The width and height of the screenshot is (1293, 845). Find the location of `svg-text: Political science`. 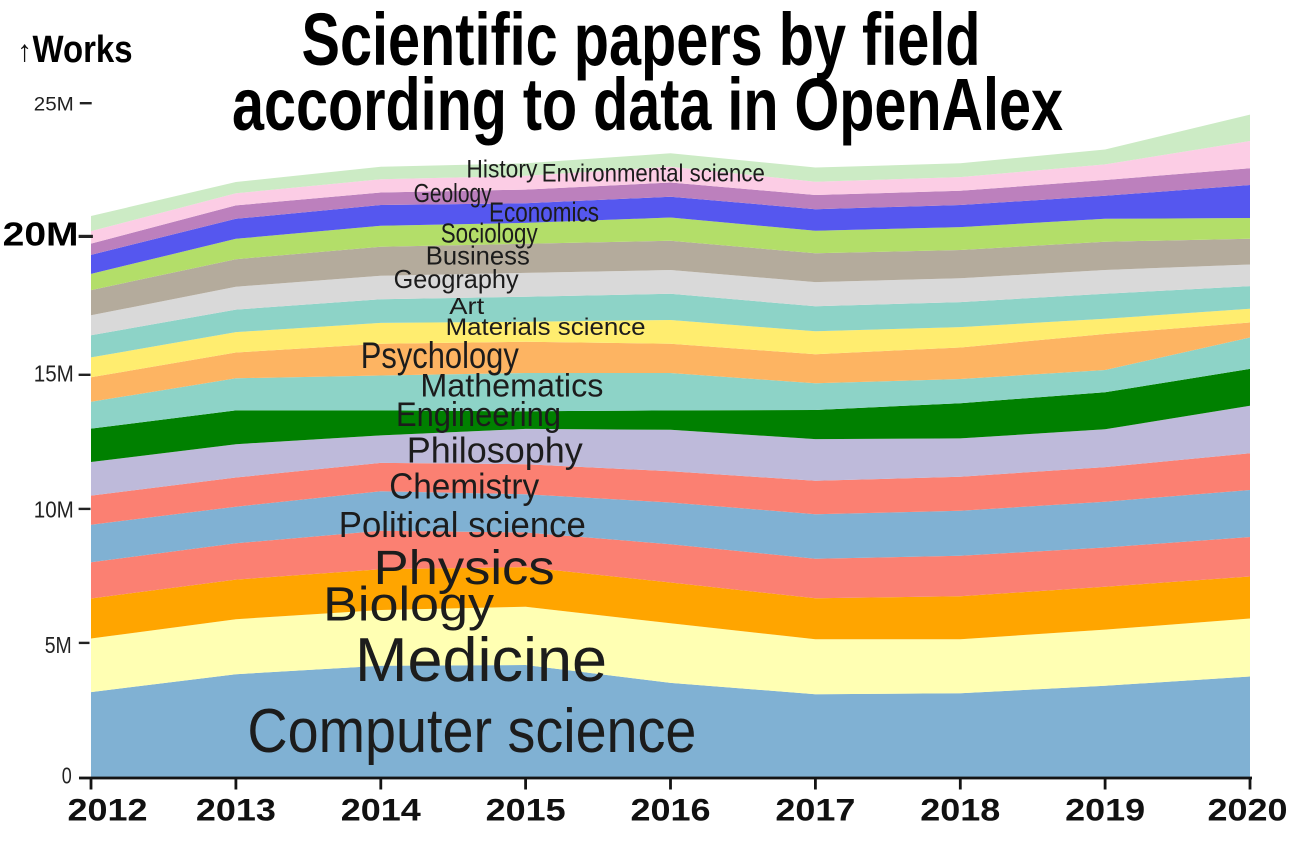

svg-text: Political science is located at coordinates (462, 524).